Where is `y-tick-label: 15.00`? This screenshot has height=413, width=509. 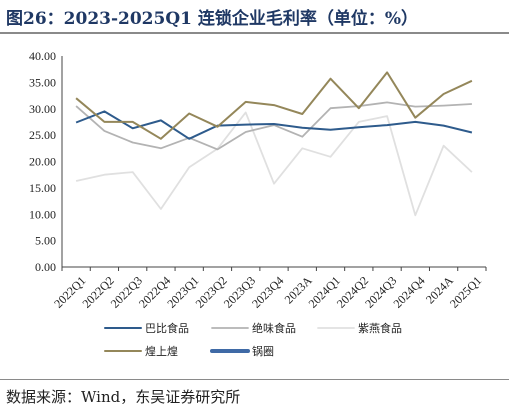 y-tick-label: 15.00 is located at coordinates (42, 188).